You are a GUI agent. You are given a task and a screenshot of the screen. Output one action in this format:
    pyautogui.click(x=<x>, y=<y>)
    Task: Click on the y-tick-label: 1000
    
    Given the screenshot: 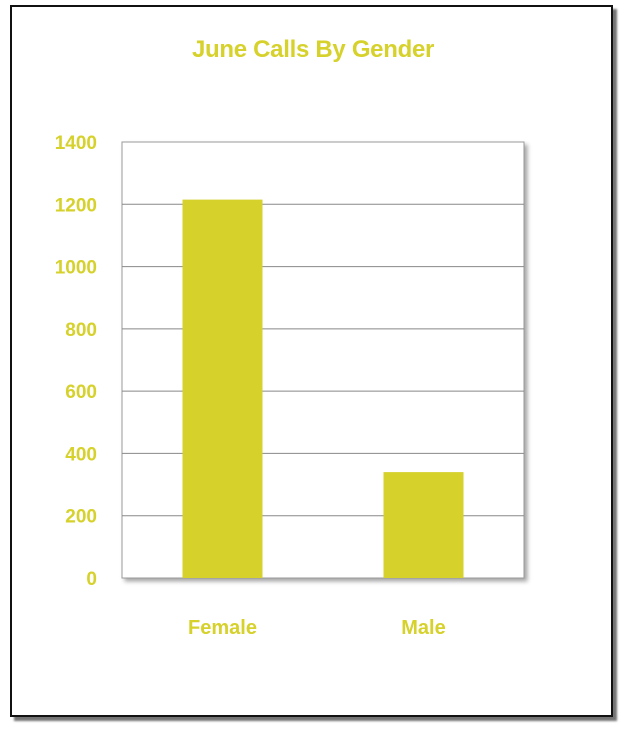 What is the action you would take?
    pyautogui.click(x=76, y=268)
    